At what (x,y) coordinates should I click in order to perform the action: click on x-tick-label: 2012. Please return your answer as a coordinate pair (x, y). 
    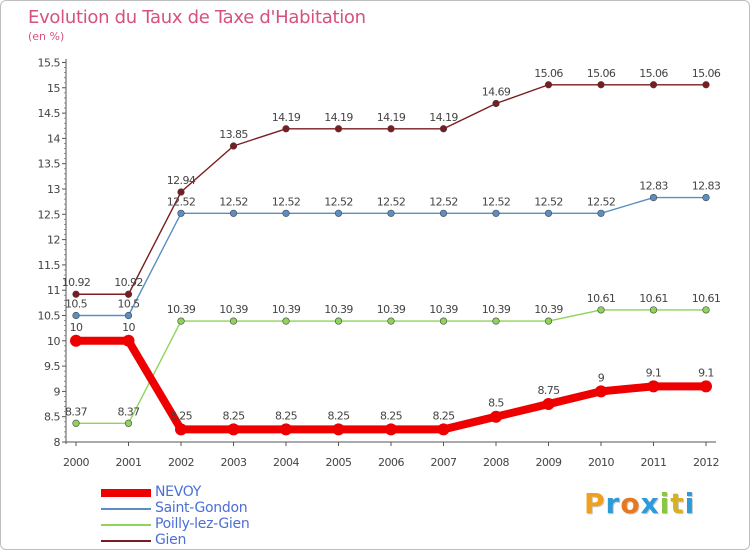
    Looking at the image, I should click on (706, 462).